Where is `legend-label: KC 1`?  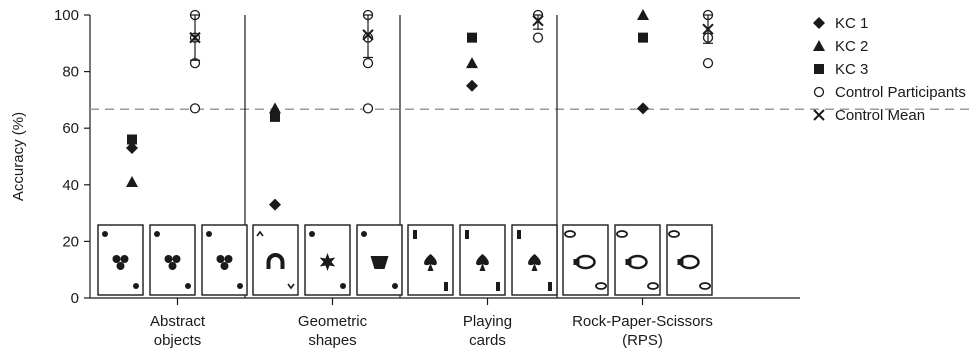 legend-label: KC 1 is located at coordinates (851, 23).